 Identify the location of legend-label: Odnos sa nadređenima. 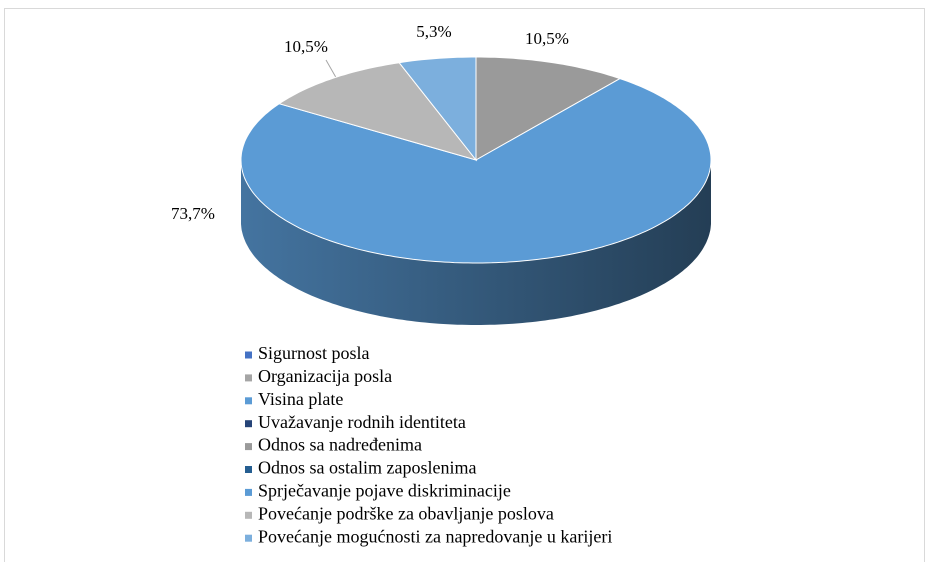
(340, 445).